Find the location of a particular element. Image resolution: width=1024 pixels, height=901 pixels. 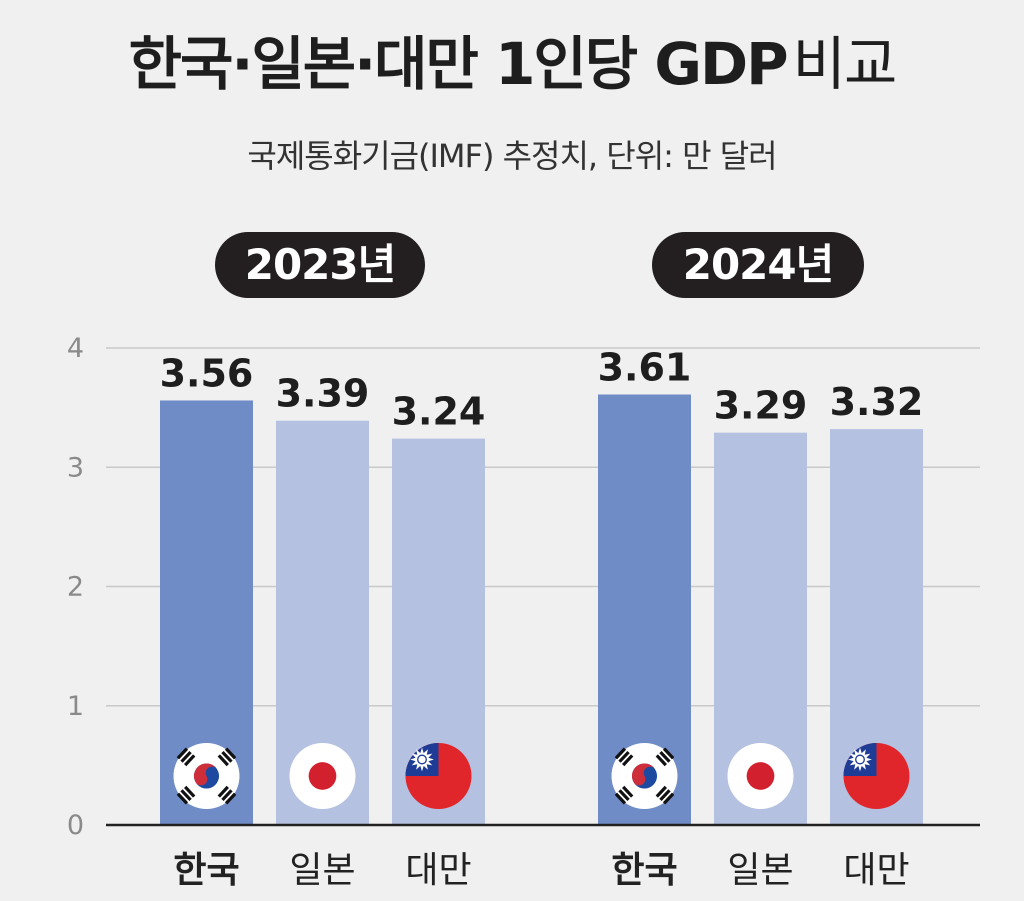

bar-value-label: 3.39 is located at coordinates (323, 394).